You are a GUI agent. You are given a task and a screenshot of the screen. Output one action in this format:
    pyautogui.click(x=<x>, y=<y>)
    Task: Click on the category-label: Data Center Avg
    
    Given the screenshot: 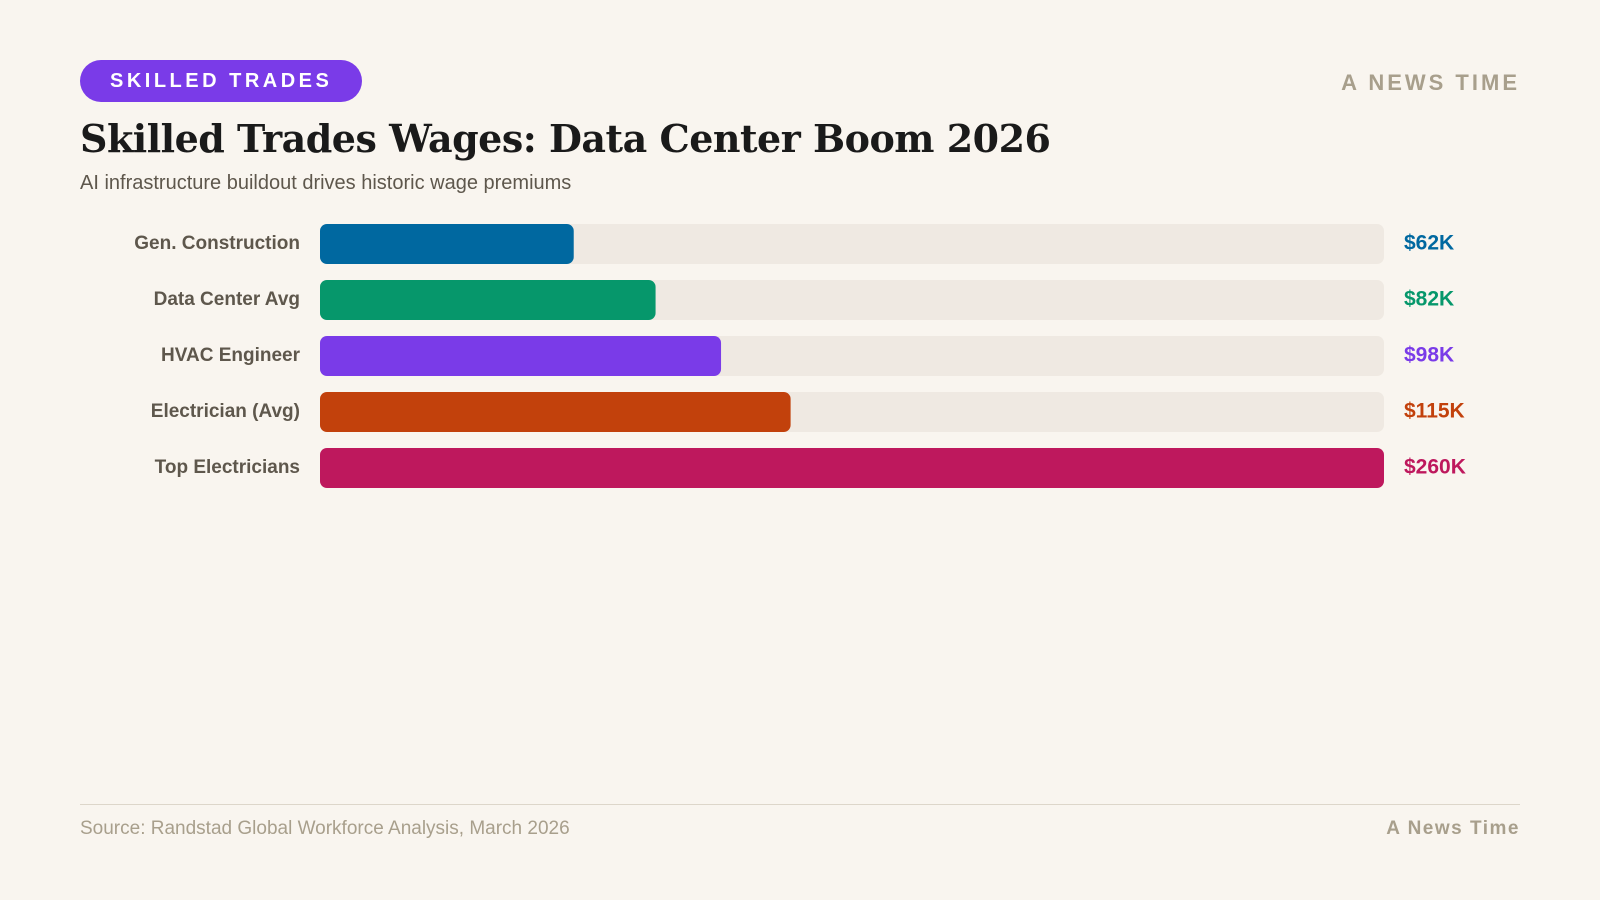 What is the action you would take?
    pyautogui.click(x=227, y=299)
    